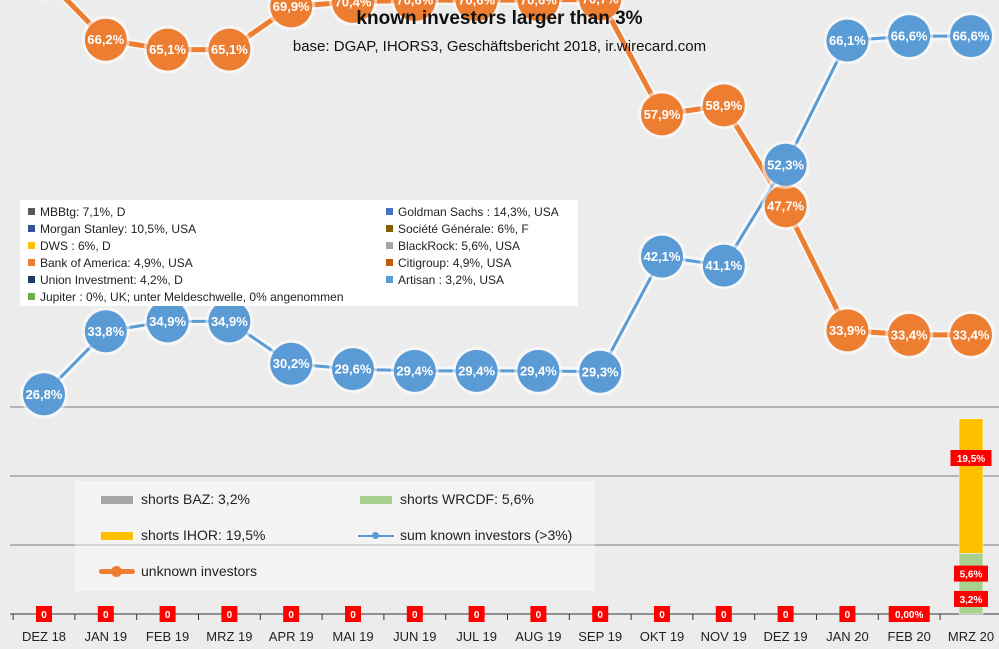  Describe the element at coordinates (476, 636) in the screenshot. I see `x-tick-label: JUL 19` at that location.